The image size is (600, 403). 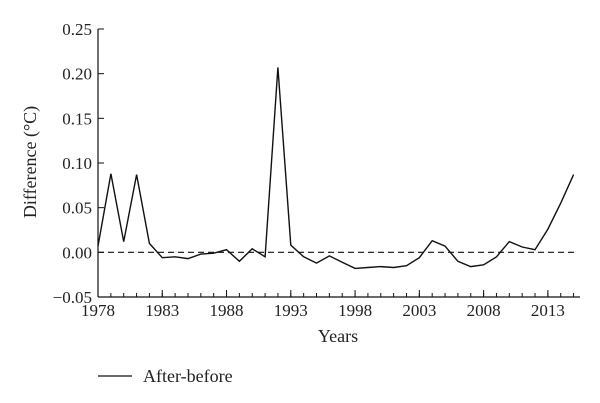 I want to click on legend: After-before, so click(x=165, y=376).